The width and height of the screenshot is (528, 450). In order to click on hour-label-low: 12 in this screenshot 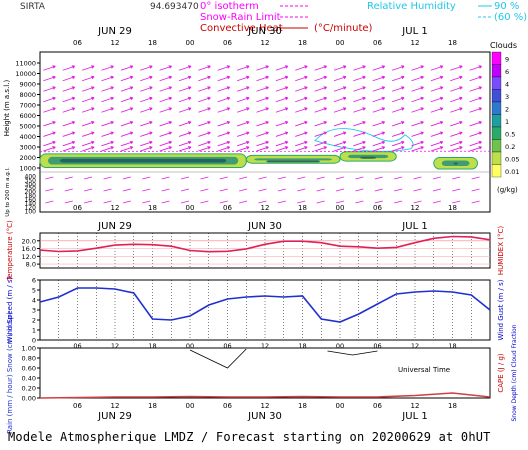, I will do `click(115, 346)`.